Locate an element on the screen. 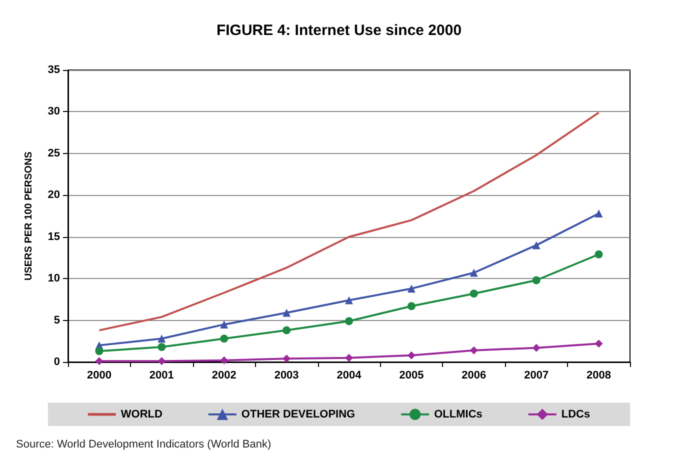 The image size is (678, 462). y-tick-label: 20 is located at coordinates (54, 195).